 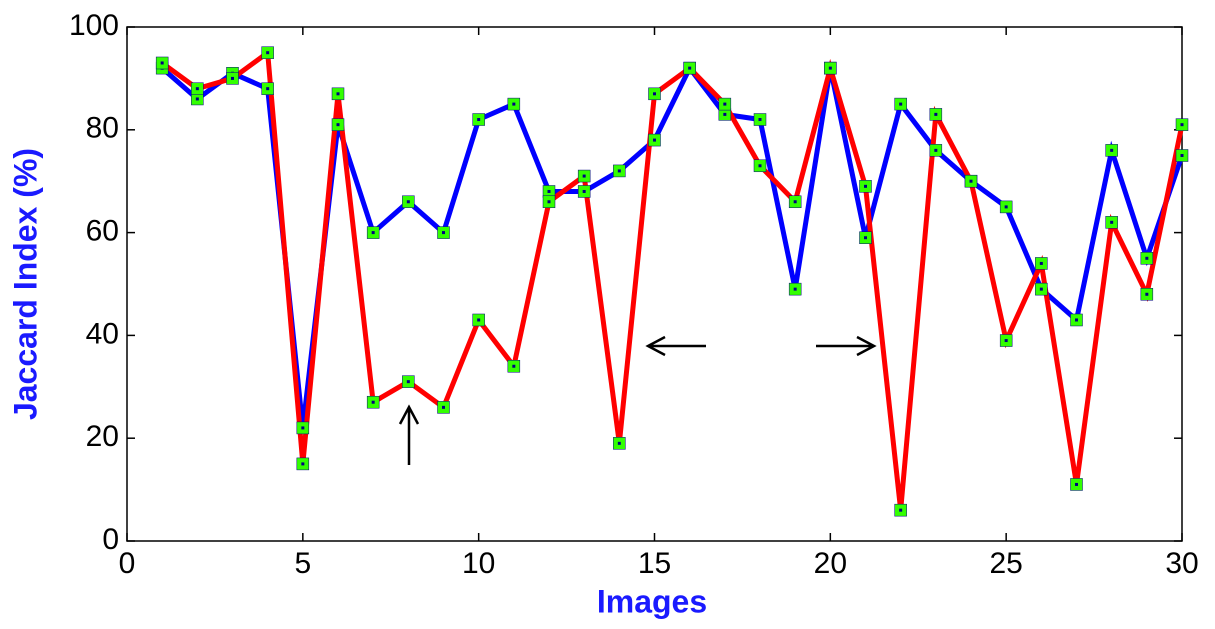 I want to click on x-axis-title: Images, so click(x=652, y=601).